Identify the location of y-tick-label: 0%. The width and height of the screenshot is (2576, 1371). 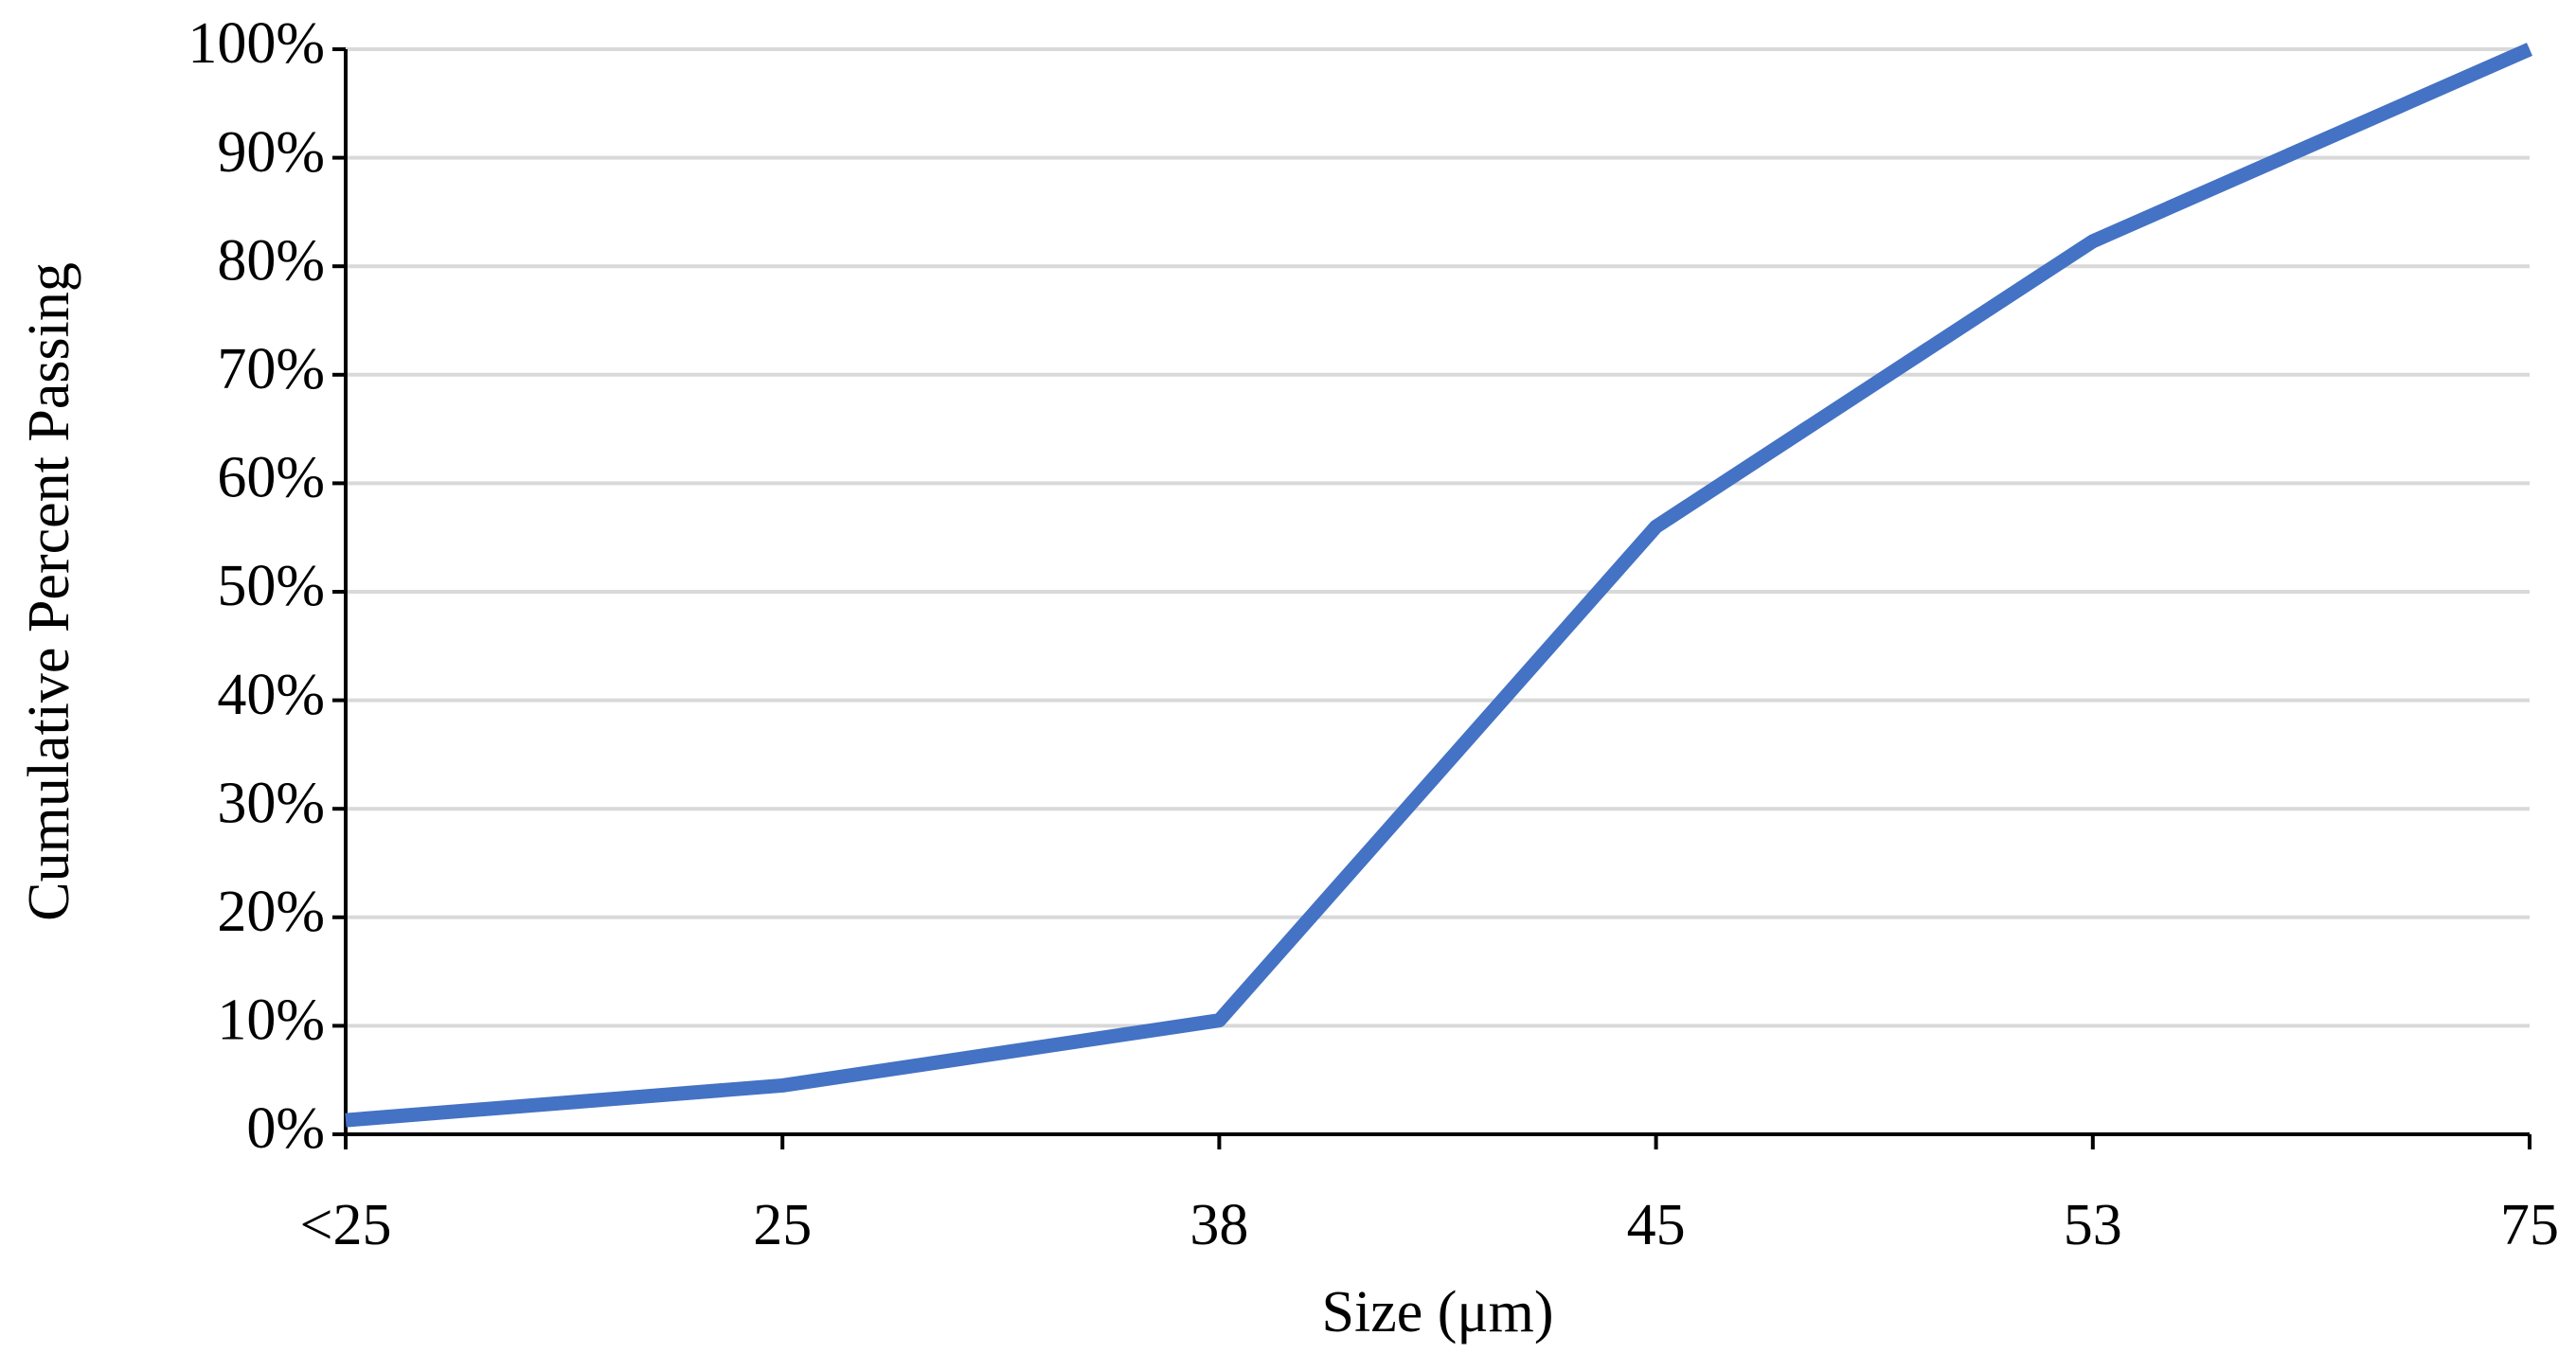
(285, 1128).